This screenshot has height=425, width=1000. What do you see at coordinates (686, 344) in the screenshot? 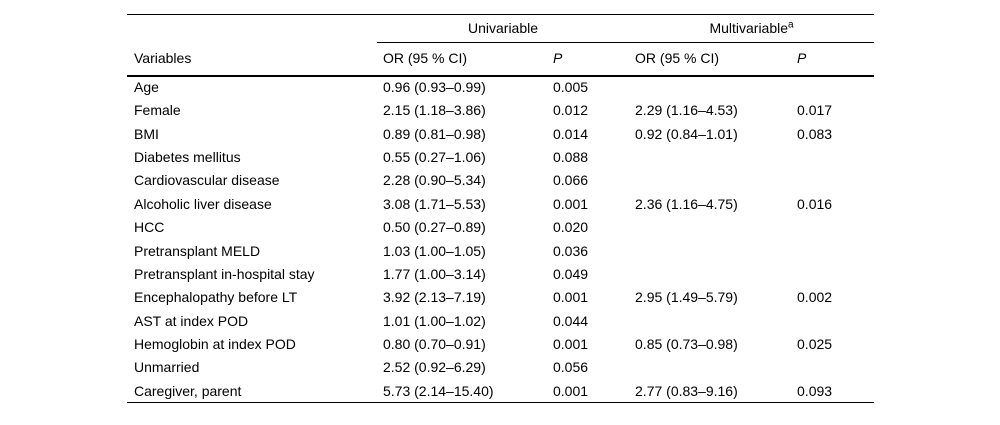
I see `multi-or-ci-value: 0.85 (0.73–0.98)` at bounding box center [686, 344].